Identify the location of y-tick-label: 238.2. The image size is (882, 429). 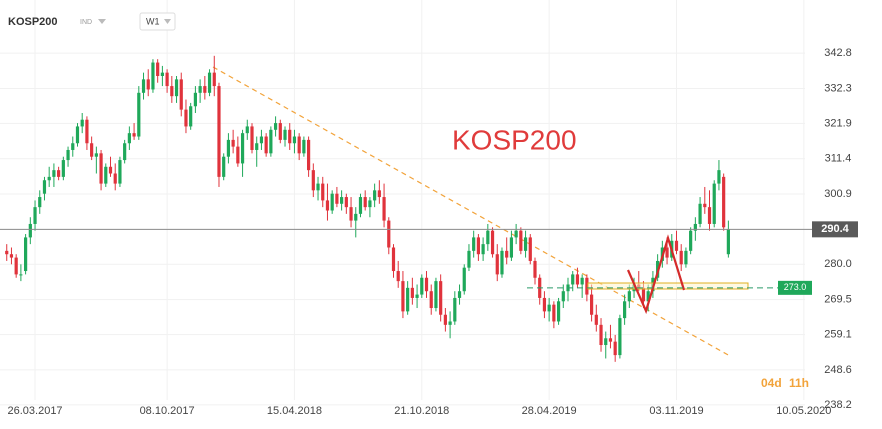
(838, 405).